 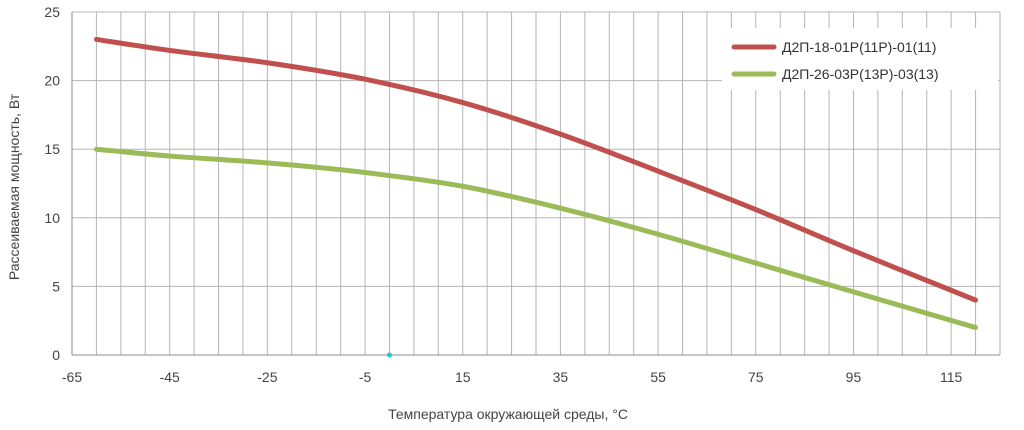 What do you see at coordinates (859, 47) in the screenshot?
I see `legend-label-1: Д2П-18-01Р(11Р)-01(11)` at bounding box center [859, 47].